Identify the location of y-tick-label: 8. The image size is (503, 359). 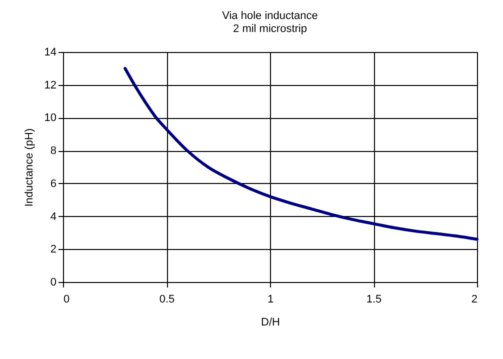
(53, 151).